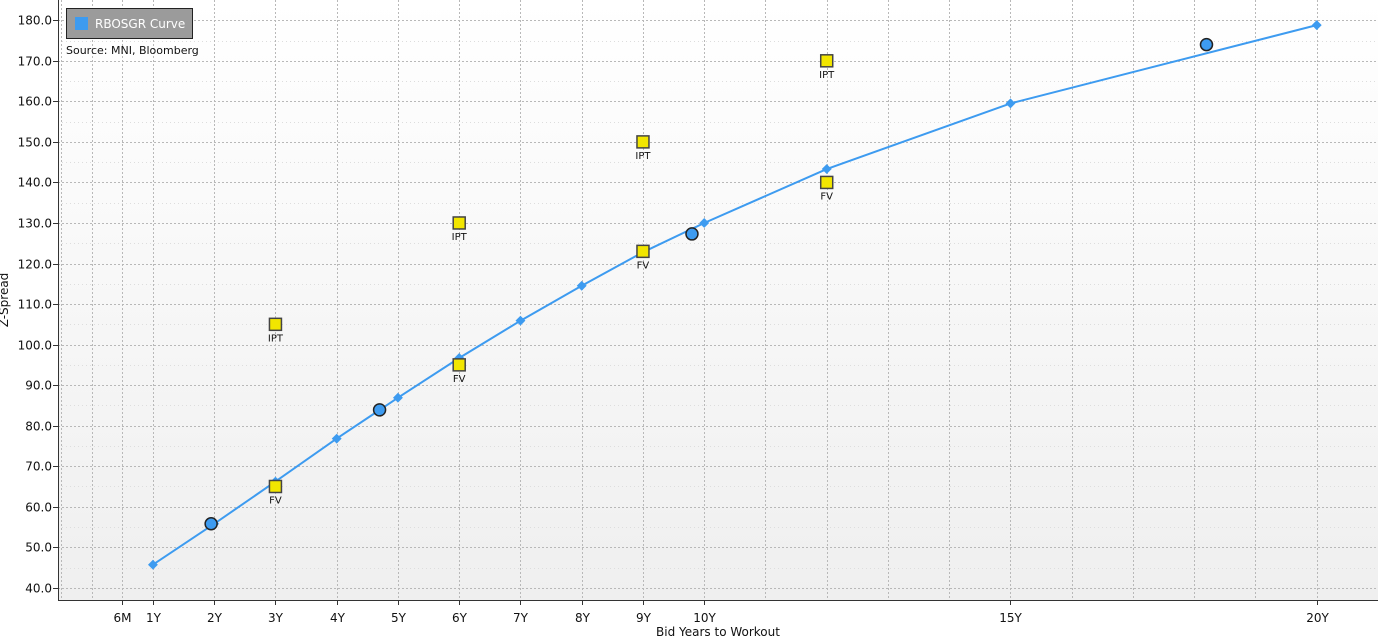  Describe the element at coordinates (35, 183) in the screenshot. I see `y-tick-label: 140.0` at that location.